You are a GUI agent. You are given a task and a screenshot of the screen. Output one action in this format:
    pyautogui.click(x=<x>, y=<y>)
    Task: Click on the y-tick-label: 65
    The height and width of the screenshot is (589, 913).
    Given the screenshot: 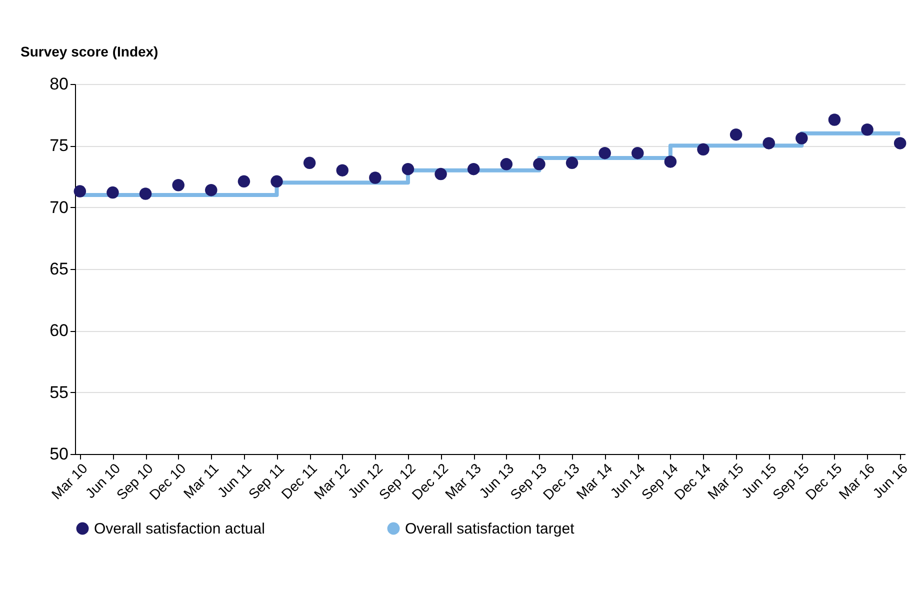 What is the action you would take?
    pyautogui.click(x=59, y=269)
    